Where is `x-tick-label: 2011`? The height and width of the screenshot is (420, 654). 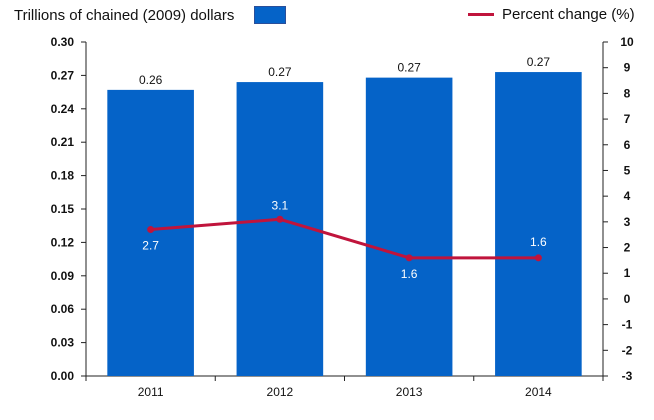 x-tick-label: 2011 is located at coordinates (151, 392).